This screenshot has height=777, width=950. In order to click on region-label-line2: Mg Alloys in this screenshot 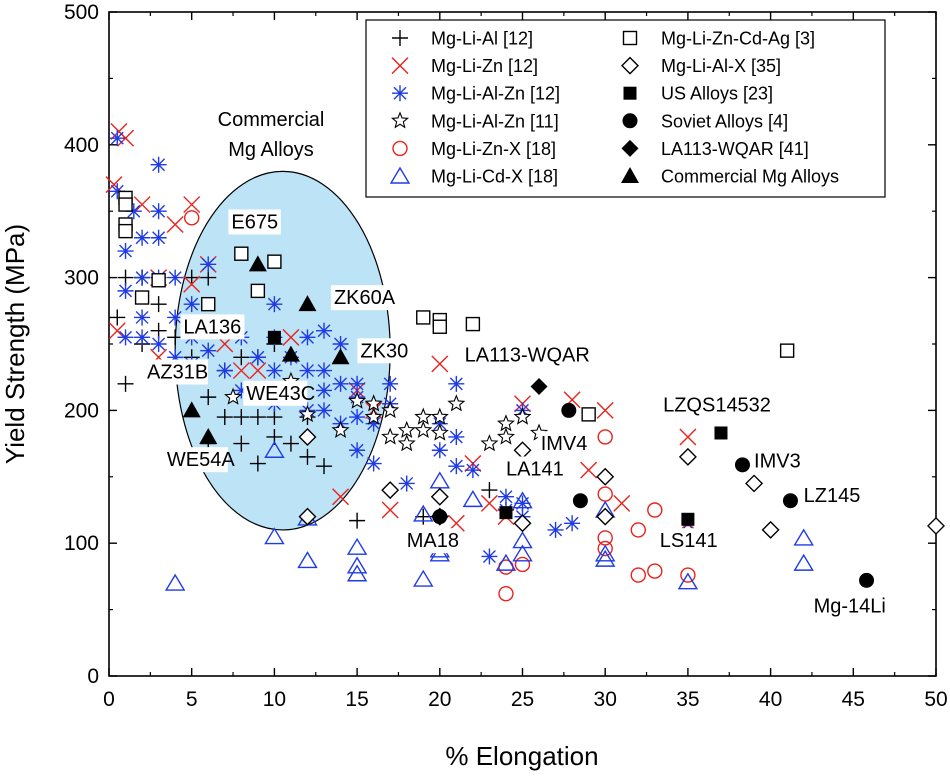, I will do `click(271, 150)`.